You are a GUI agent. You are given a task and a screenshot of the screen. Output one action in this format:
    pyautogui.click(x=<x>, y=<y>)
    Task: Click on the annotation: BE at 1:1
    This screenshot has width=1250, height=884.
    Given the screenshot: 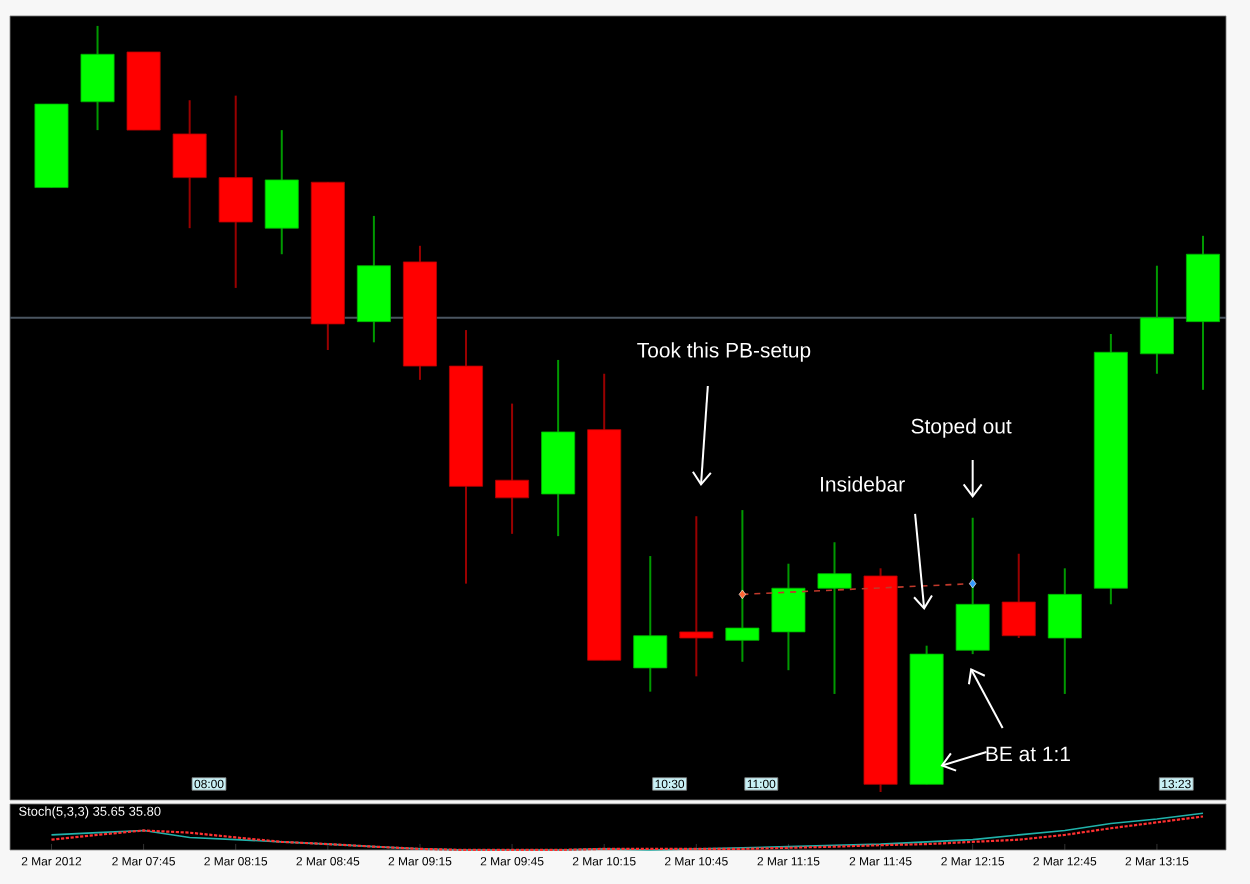 What is the action you would take?
    pyautogui.click(x=1028, y=754)
    